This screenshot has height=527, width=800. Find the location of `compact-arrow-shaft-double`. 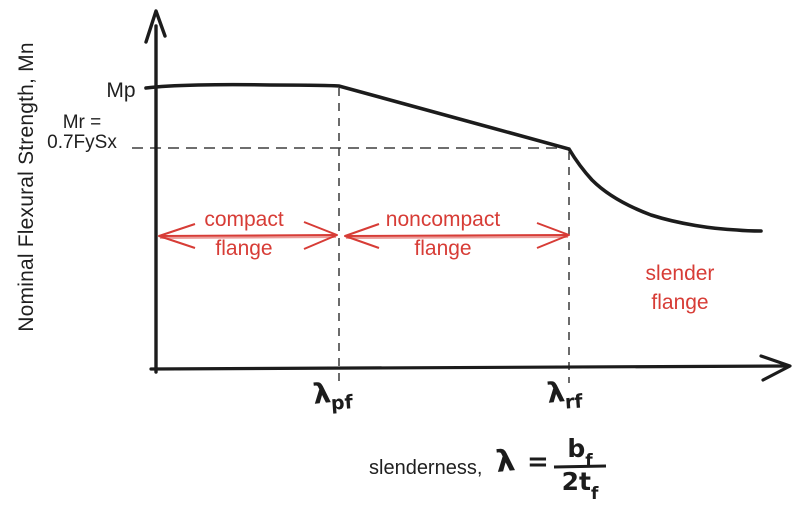

compact-arrow-shaft-double is located at coordinates (248, 237).